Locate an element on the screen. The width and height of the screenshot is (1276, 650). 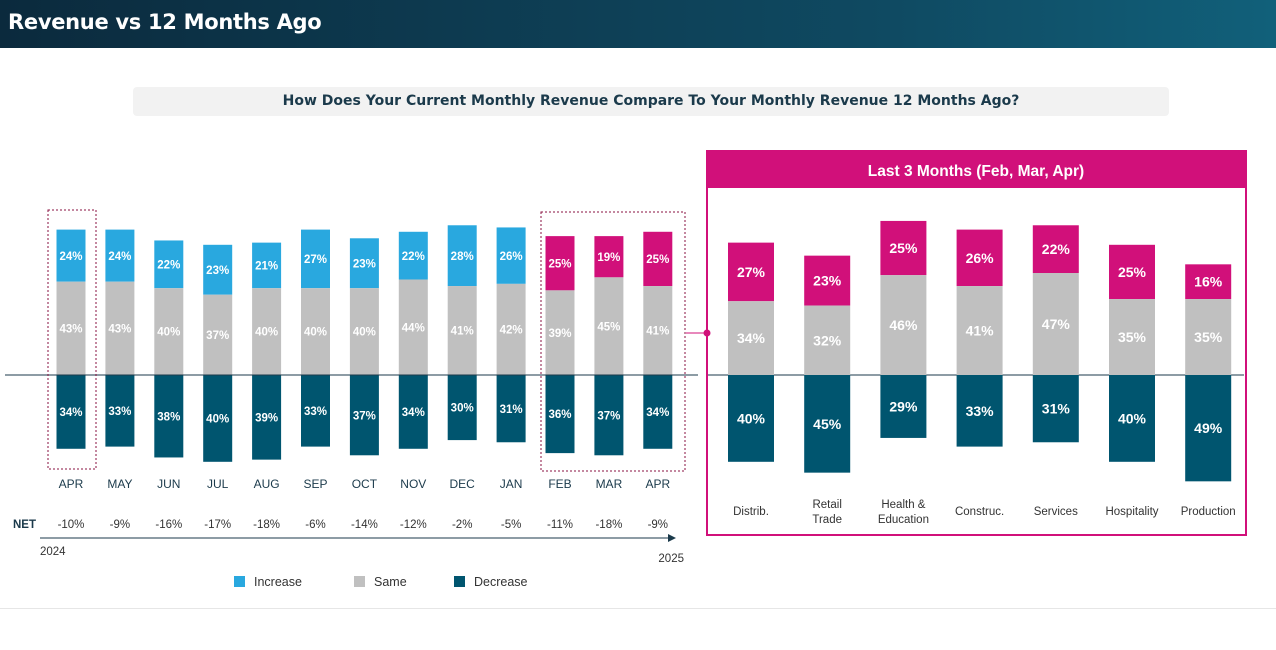
month-decrease-label-1: 33% is located at coordinates (119, 412).